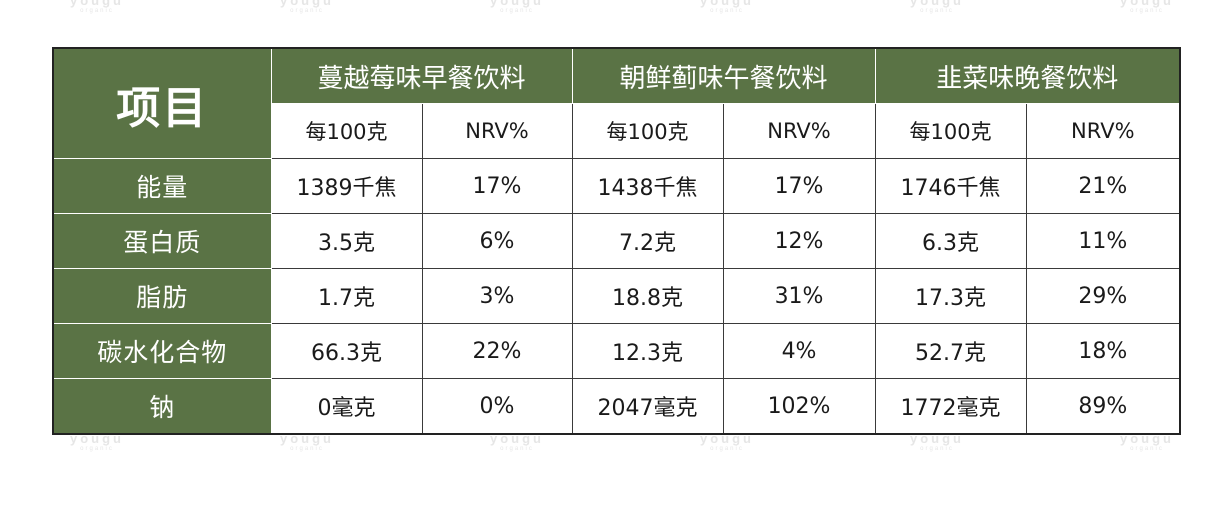 This screenshot has width=1230, height=518. What do you see at coordinates (647, 186) in the screenshot?
I see `table-cell: 1438千焦` at bounding box center [647, 186].